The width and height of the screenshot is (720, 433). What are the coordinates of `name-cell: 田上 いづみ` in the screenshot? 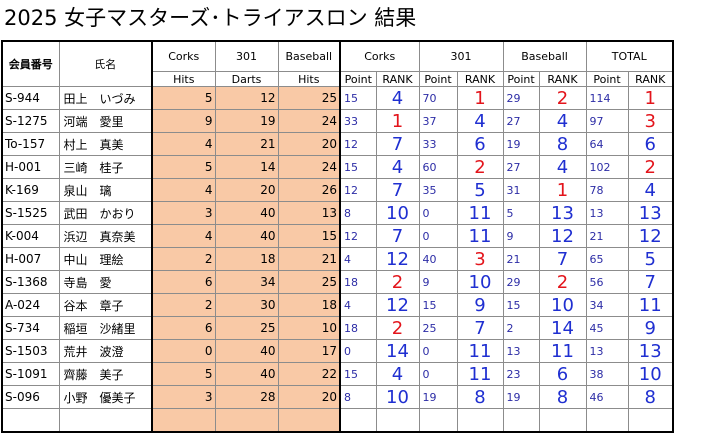 It's located at (105, 98).